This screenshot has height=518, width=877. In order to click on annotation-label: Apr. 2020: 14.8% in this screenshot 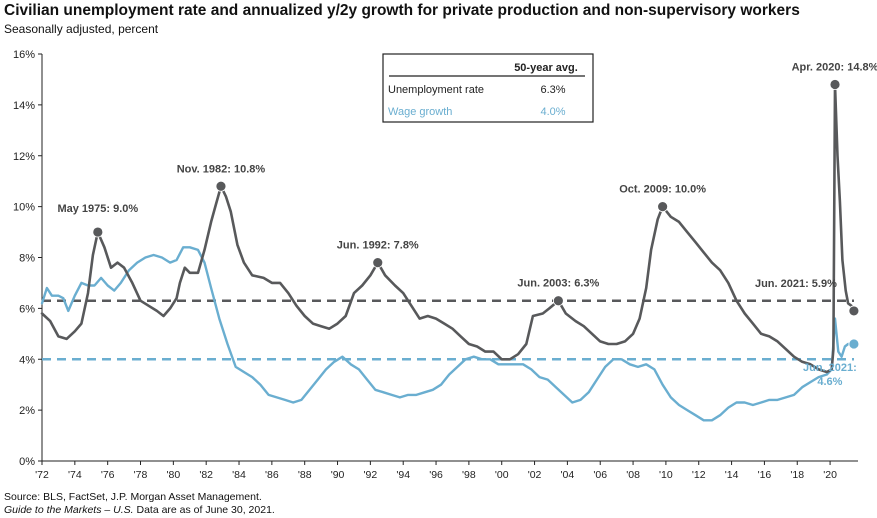, I will do `click(834, 68)`.